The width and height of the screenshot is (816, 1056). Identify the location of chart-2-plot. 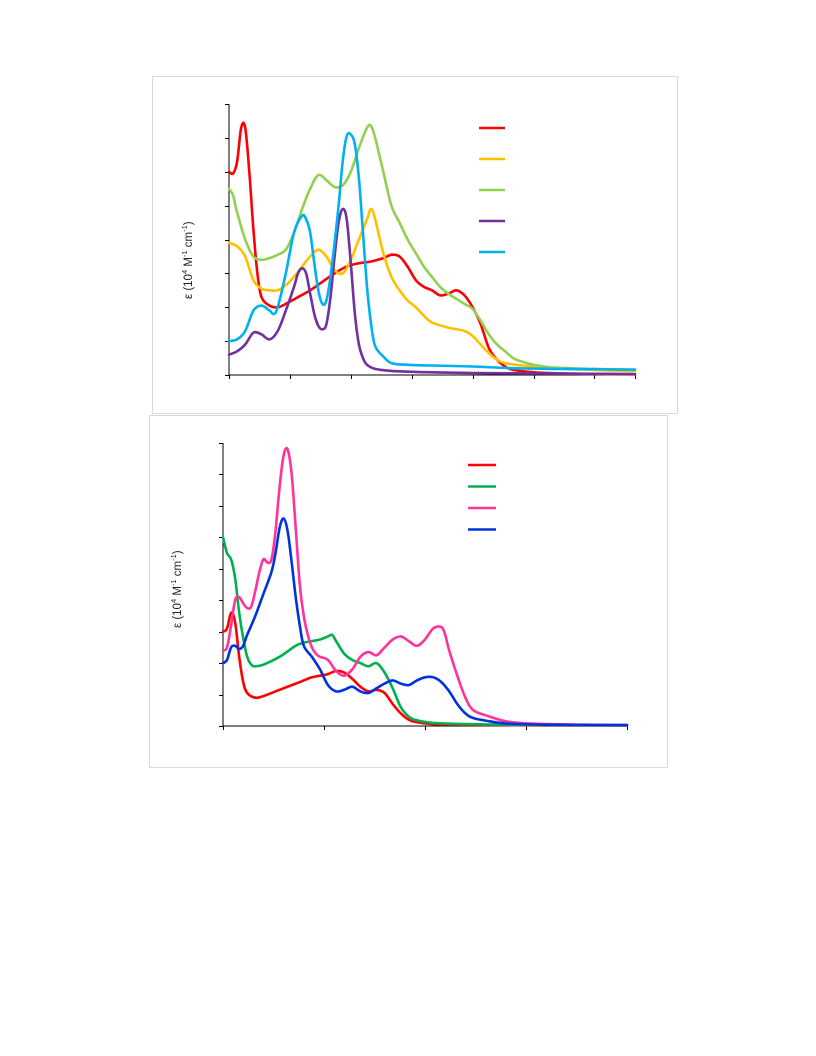
(424, 586).